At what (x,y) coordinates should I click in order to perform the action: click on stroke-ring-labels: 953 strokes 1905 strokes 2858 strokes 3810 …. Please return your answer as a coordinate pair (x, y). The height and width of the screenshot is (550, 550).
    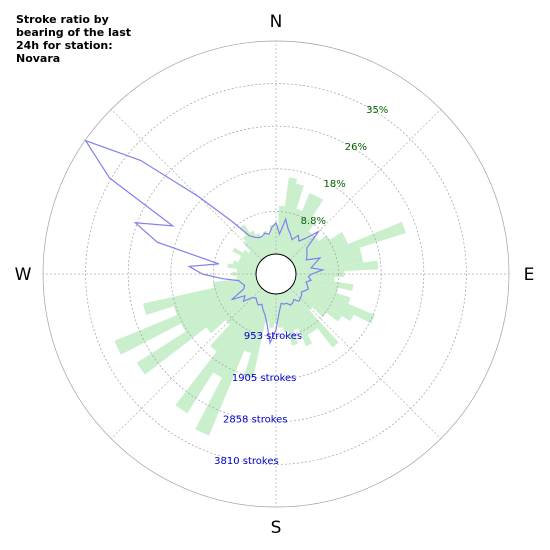
    Looking at the image, I should click on (258, 399).